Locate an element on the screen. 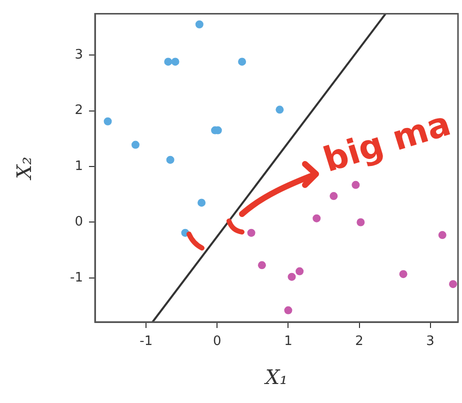  x-tick-label: -1 is located at coordinates (146, 342).